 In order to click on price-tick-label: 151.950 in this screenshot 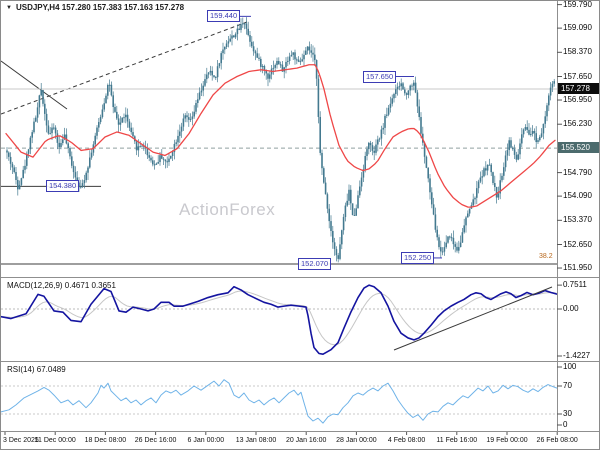, I will do `click(577, 268)`.